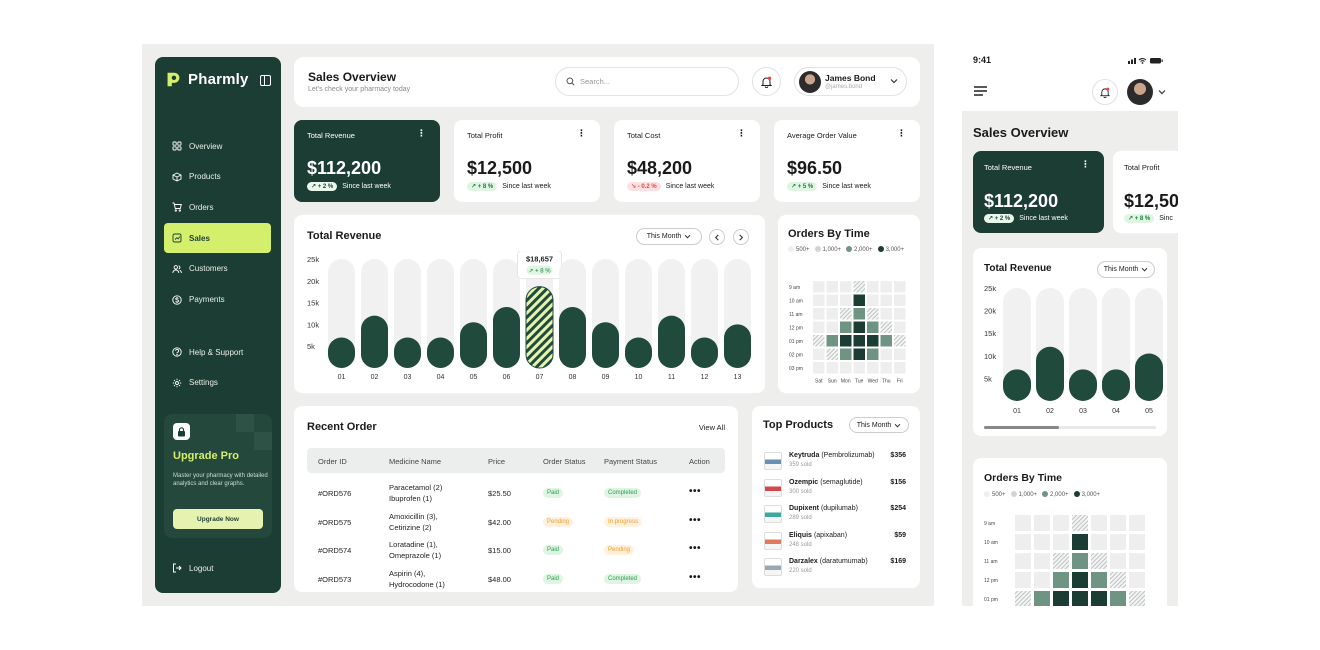 The width and height of the screenshot is (1320, 650). I want to click on sidebar-item-customers: Customers, so click(217, 269).